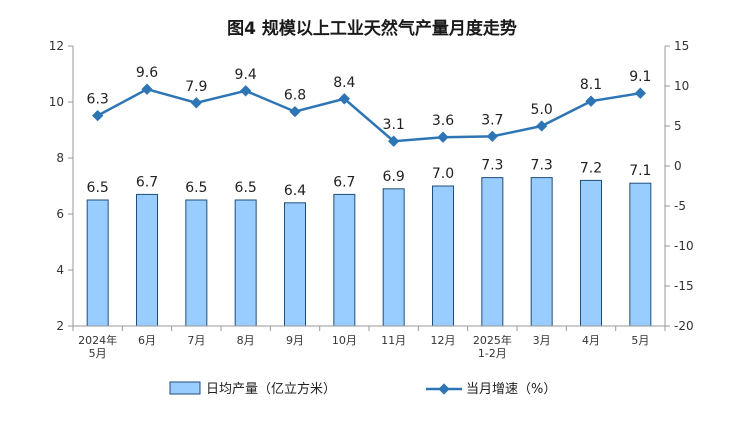  I want to click on x-tick-label-8: 2025年 1-2月, so click(492, 346).